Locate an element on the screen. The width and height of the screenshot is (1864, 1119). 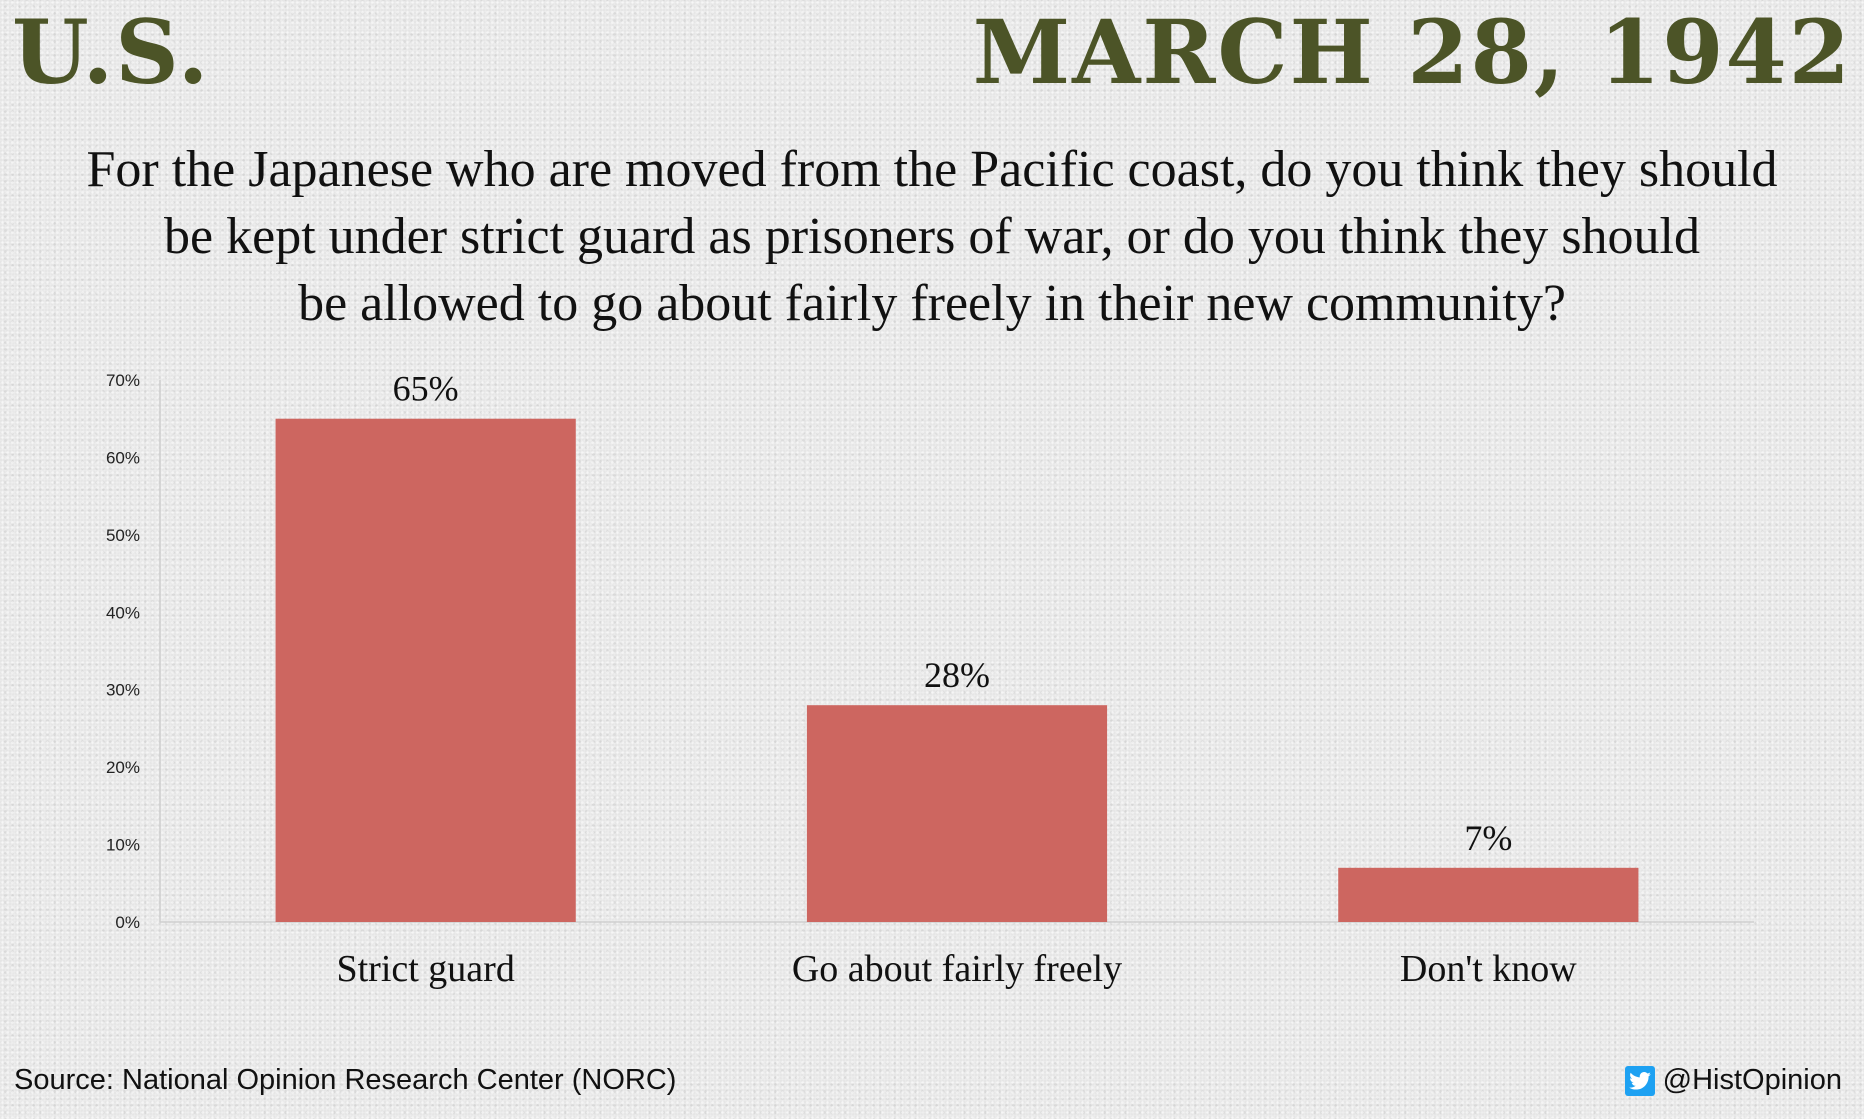
data-label: 65% is located at coordinates (426, 389).